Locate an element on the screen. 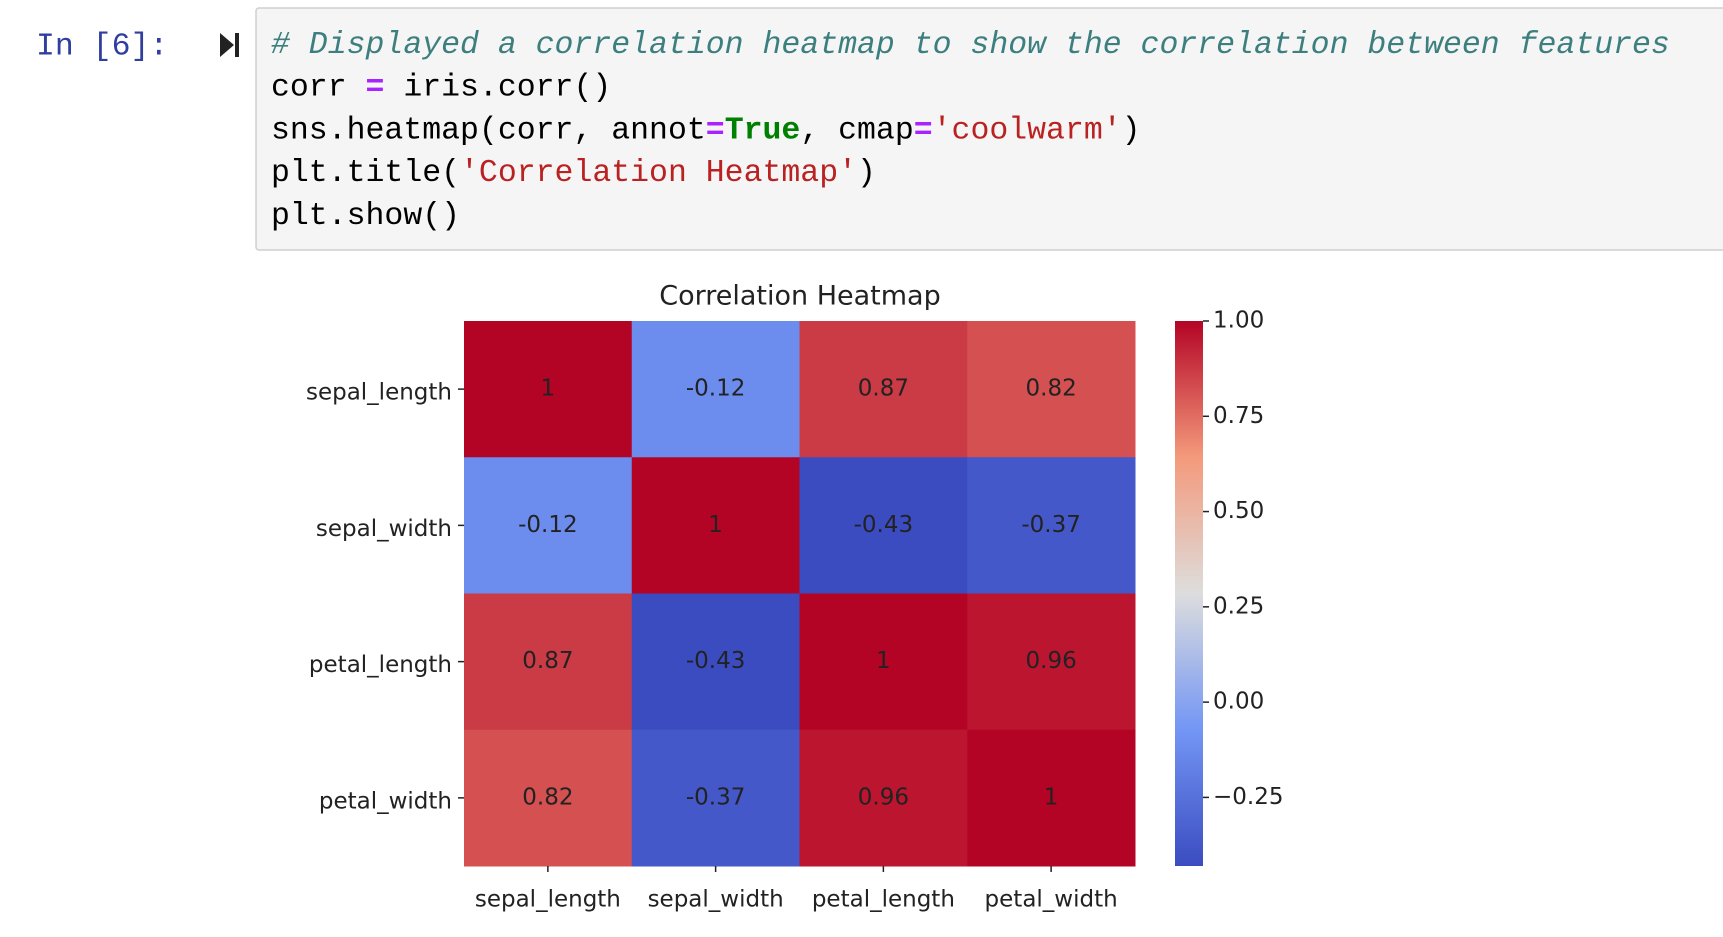 This screenshot has width=1723, height=937. code-line: plt.show() is located at coordinates (365, 216).